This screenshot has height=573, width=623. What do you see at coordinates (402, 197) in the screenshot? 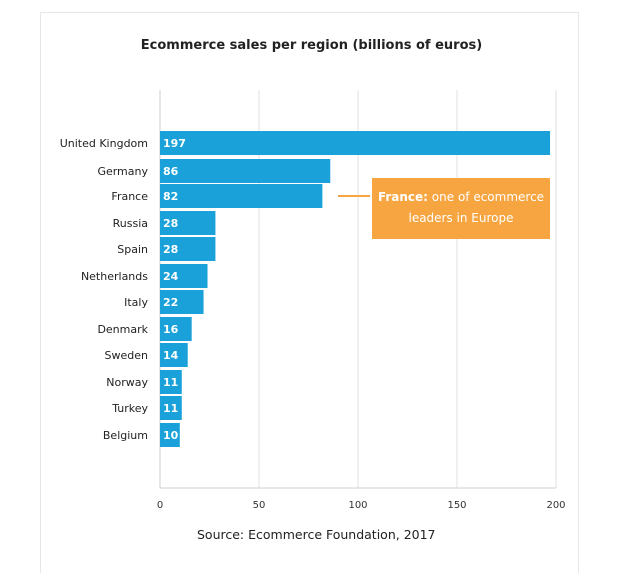
I see `annotation-bold: France:` at bounding box center [402, 197].